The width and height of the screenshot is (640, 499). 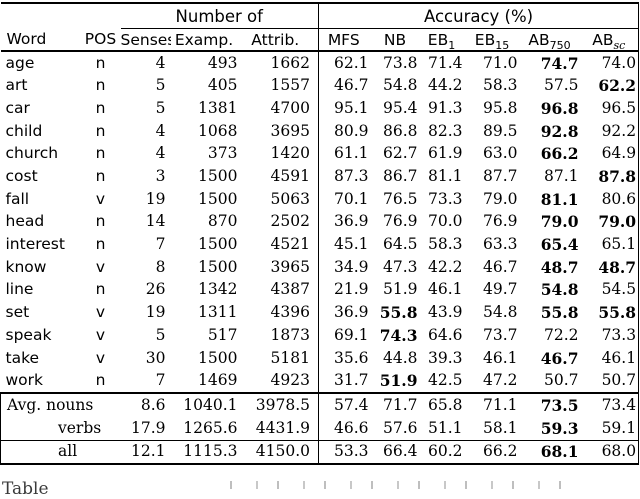 I want to click on col-header-mfs: MFS, so click(x=345, y=40).